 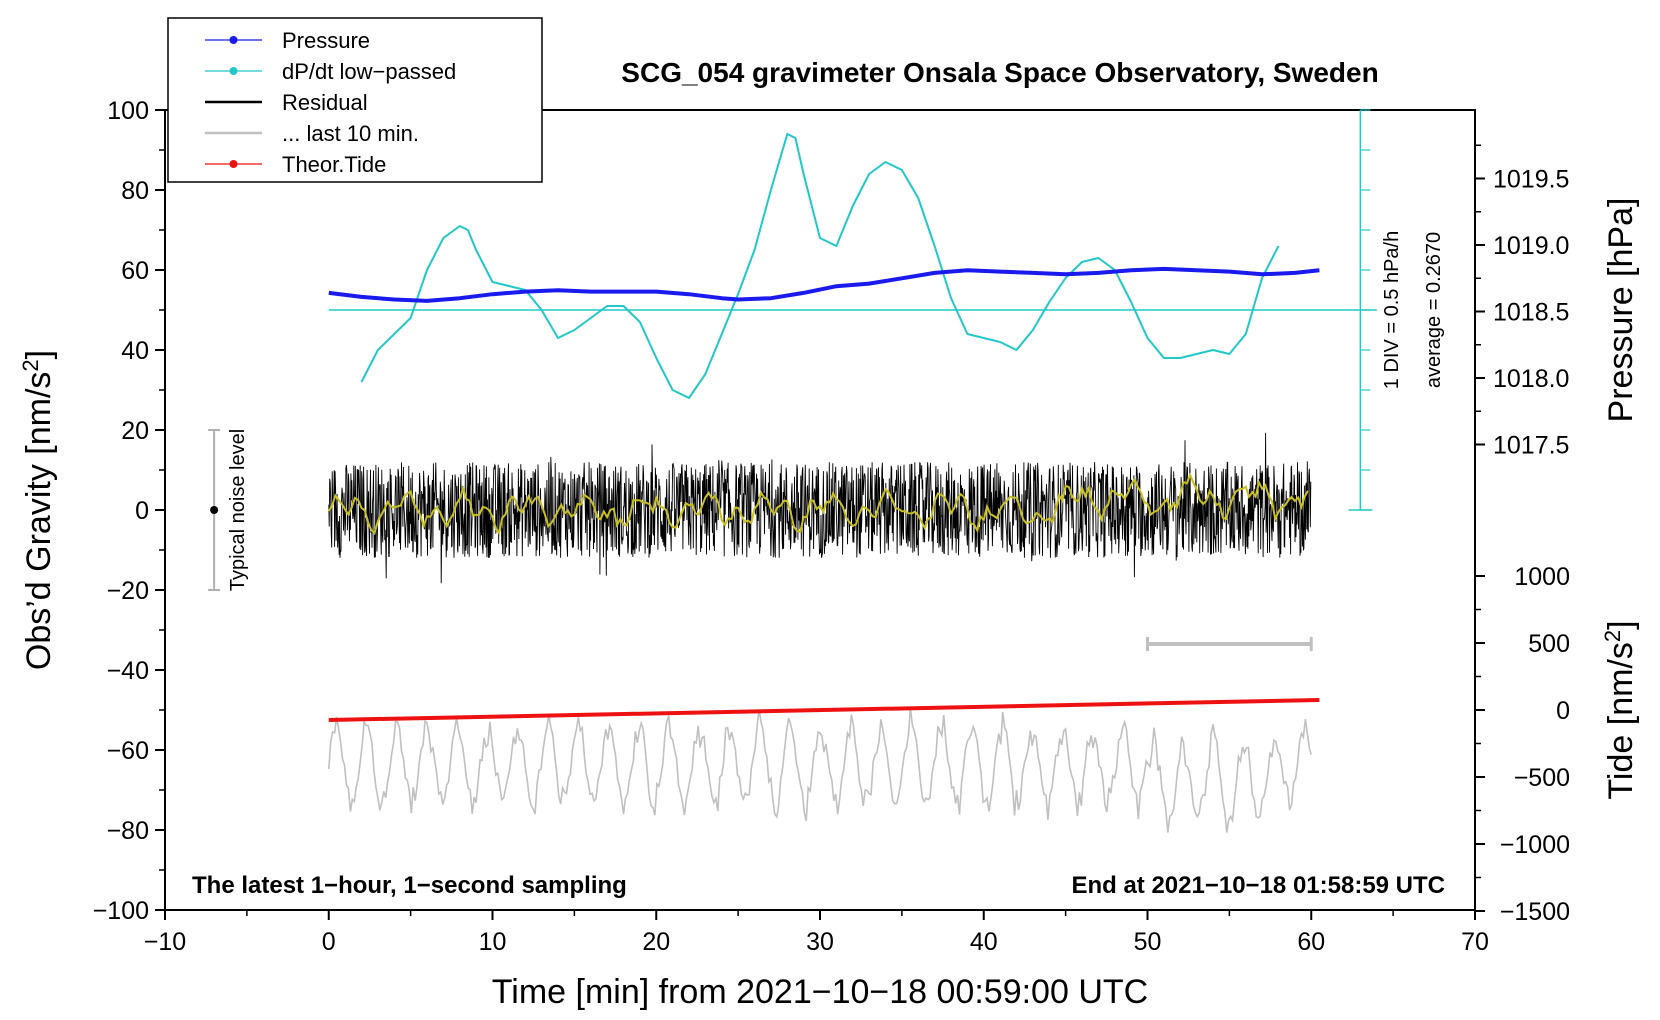 I want to click on y-tick-label: 20, so click(x=135, y=431).